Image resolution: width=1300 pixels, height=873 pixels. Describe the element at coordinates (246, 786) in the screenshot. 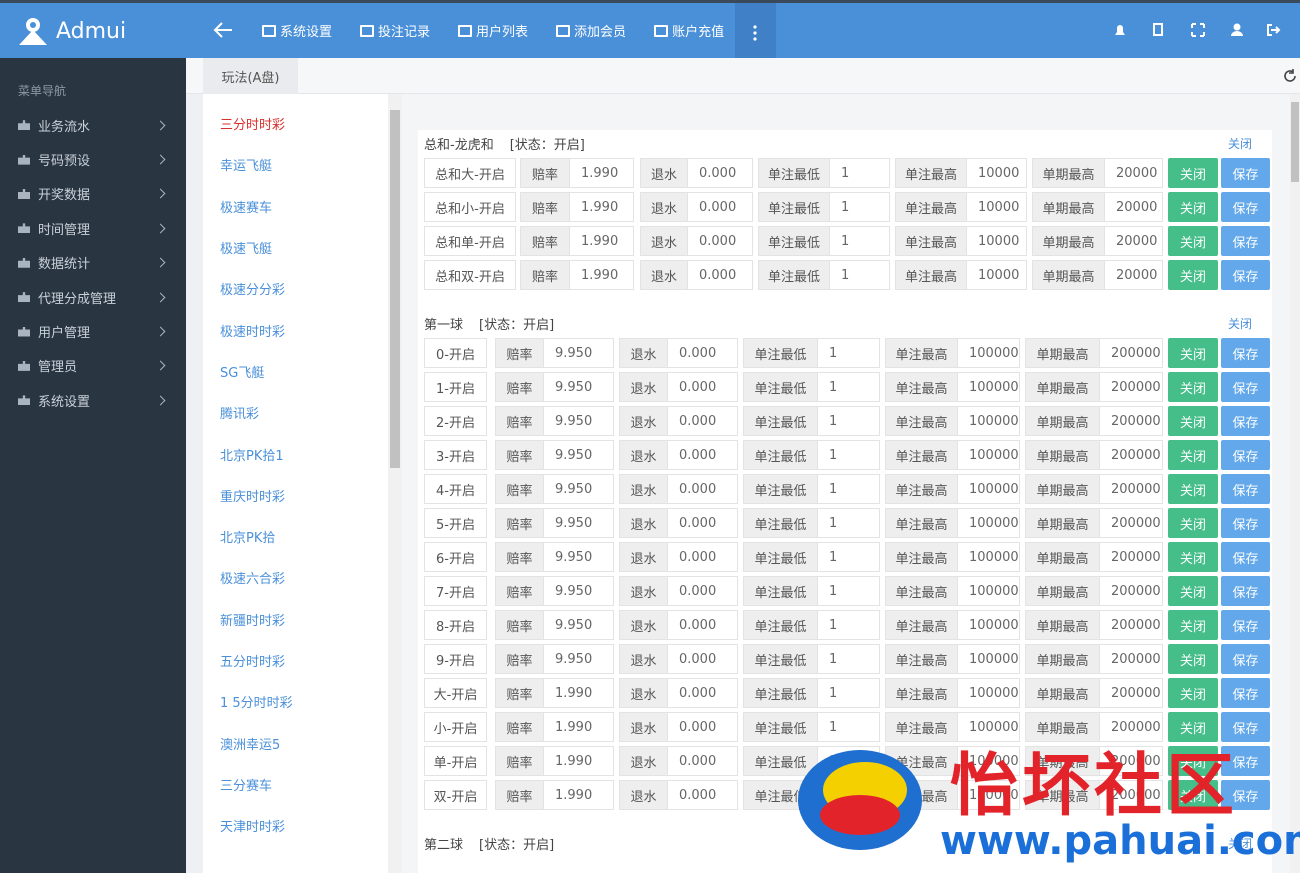

I see `game-link: 三分赛车` at that location.